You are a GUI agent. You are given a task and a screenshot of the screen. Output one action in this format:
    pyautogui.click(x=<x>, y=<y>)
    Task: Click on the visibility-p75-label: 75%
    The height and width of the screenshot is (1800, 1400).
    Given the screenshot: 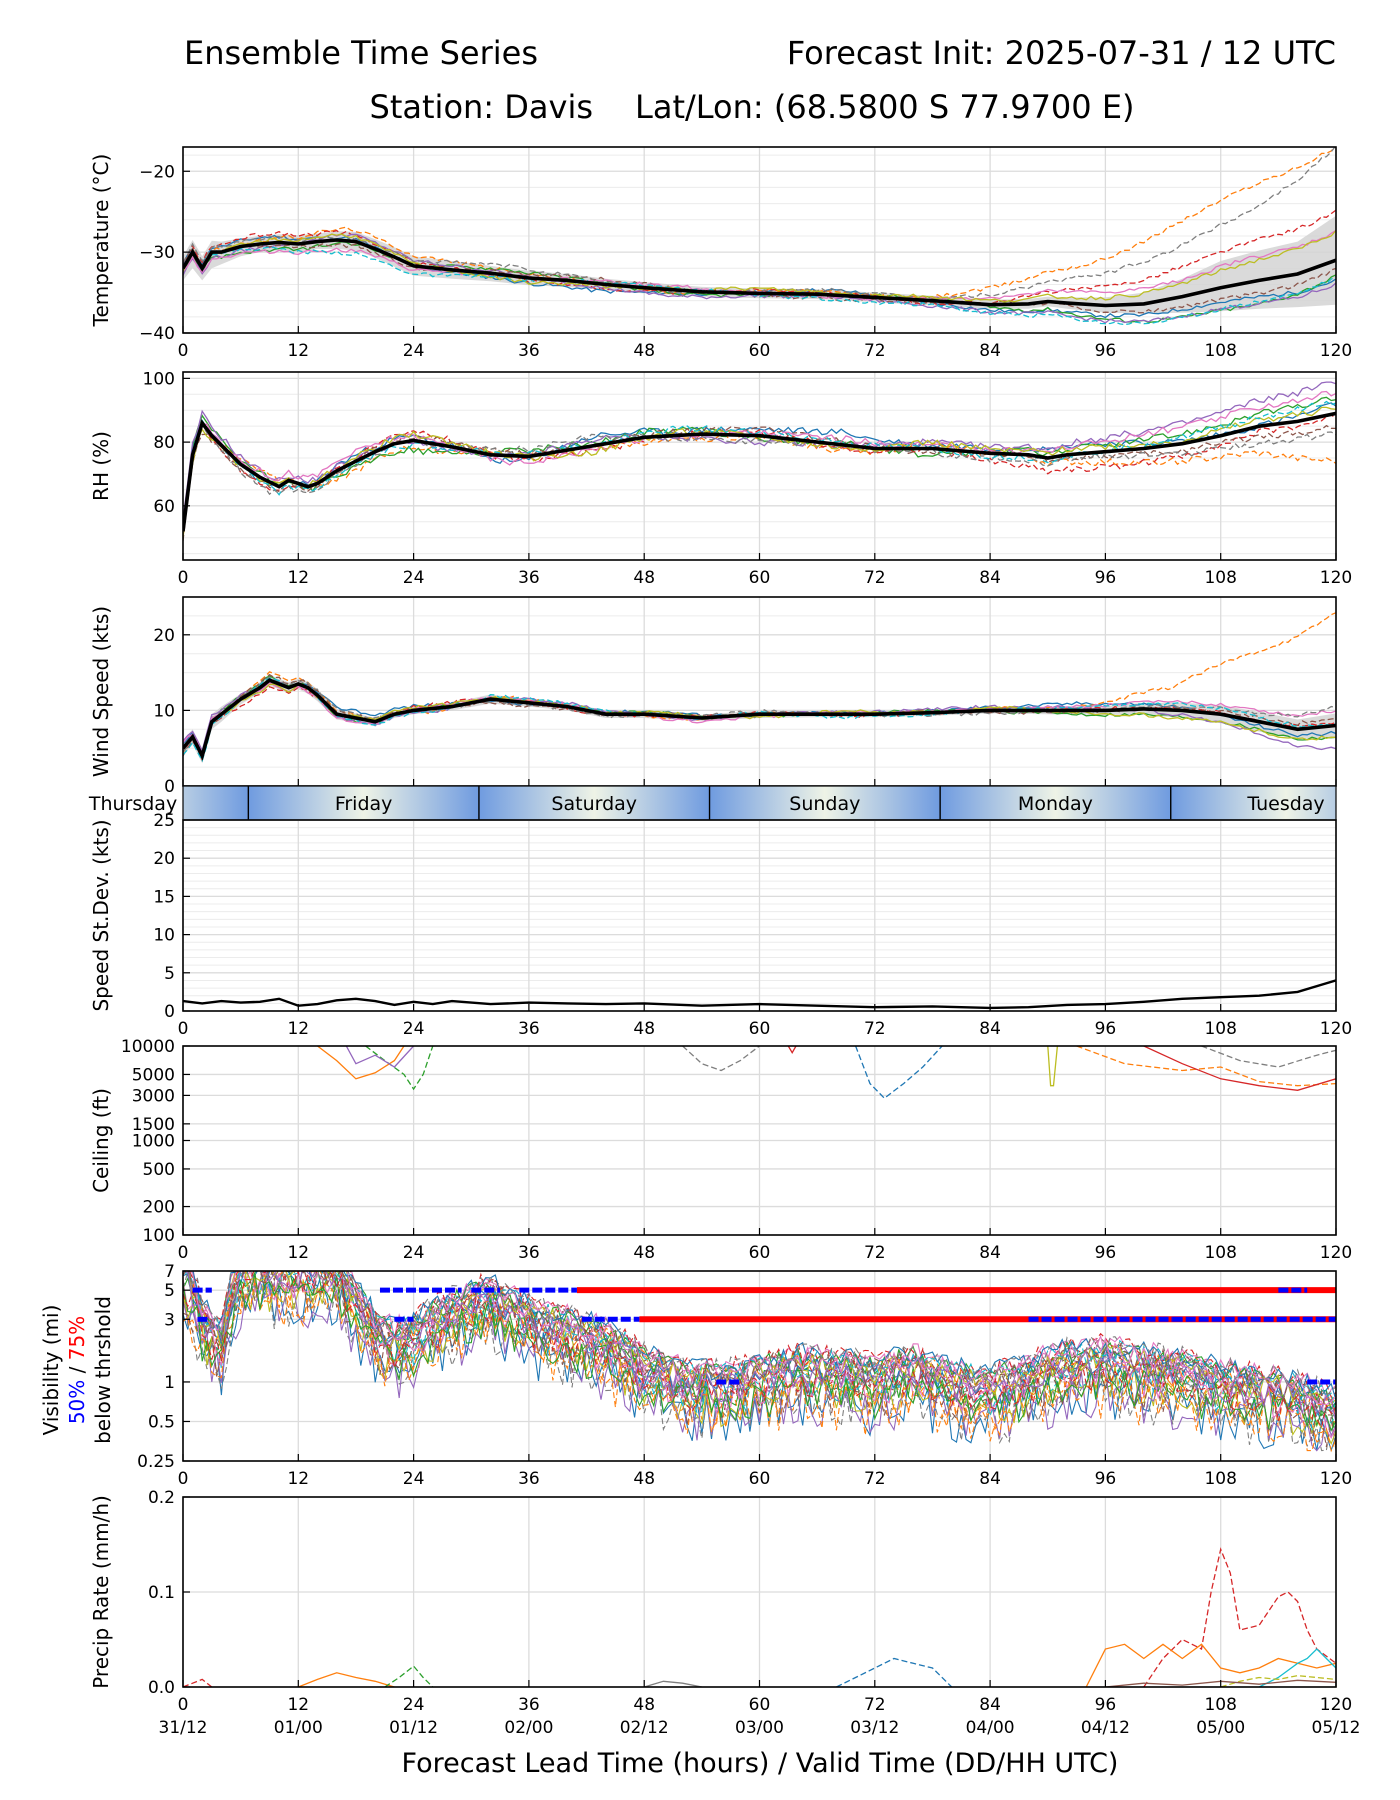 What is the action you would take?
    pyautogui.click(x=77, y=1338)
    